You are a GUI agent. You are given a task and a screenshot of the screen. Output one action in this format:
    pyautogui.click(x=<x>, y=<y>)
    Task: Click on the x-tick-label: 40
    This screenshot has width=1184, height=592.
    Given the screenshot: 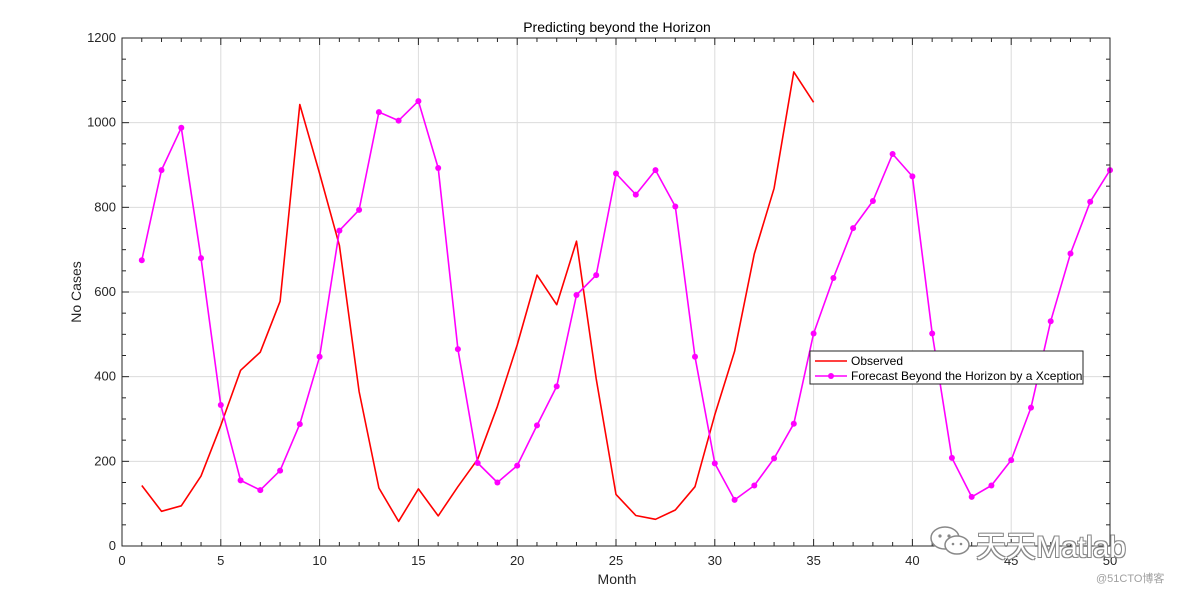 What is the action you would take?
    pyautogui.click(x=912, y=560)
    